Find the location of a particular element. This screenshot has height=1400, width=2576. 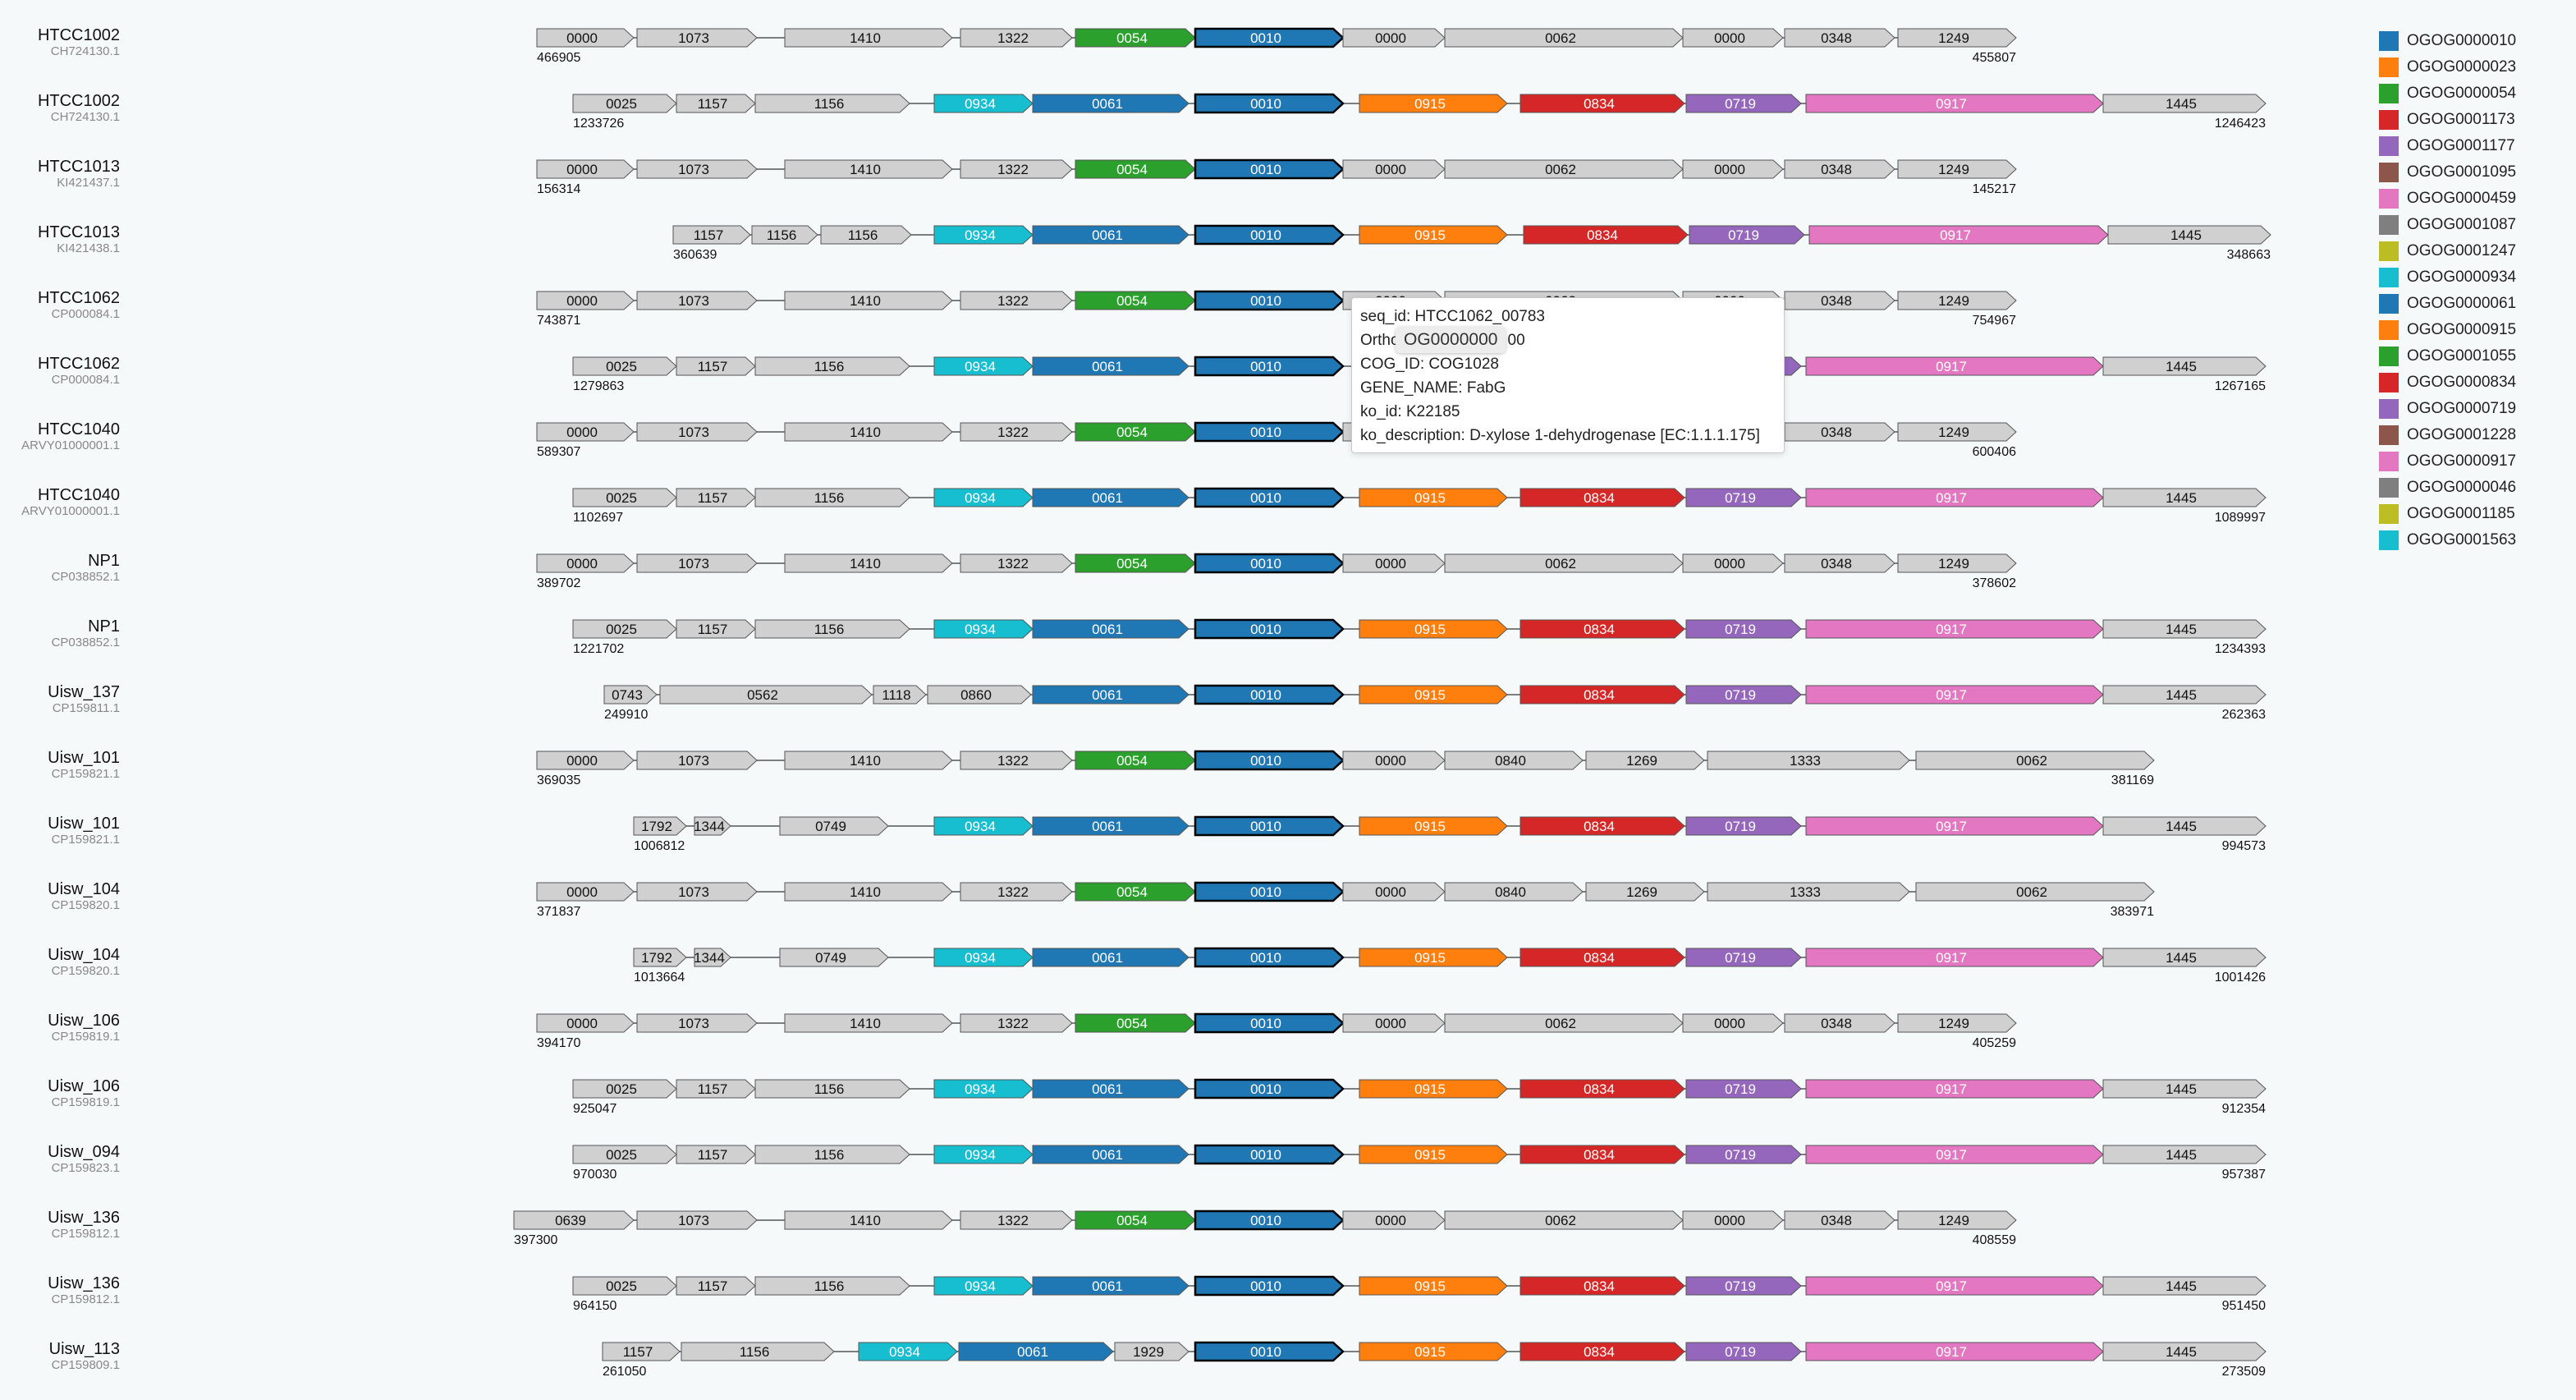

legend-item: OGOG0000010 is located at coordinates (2448, 41).